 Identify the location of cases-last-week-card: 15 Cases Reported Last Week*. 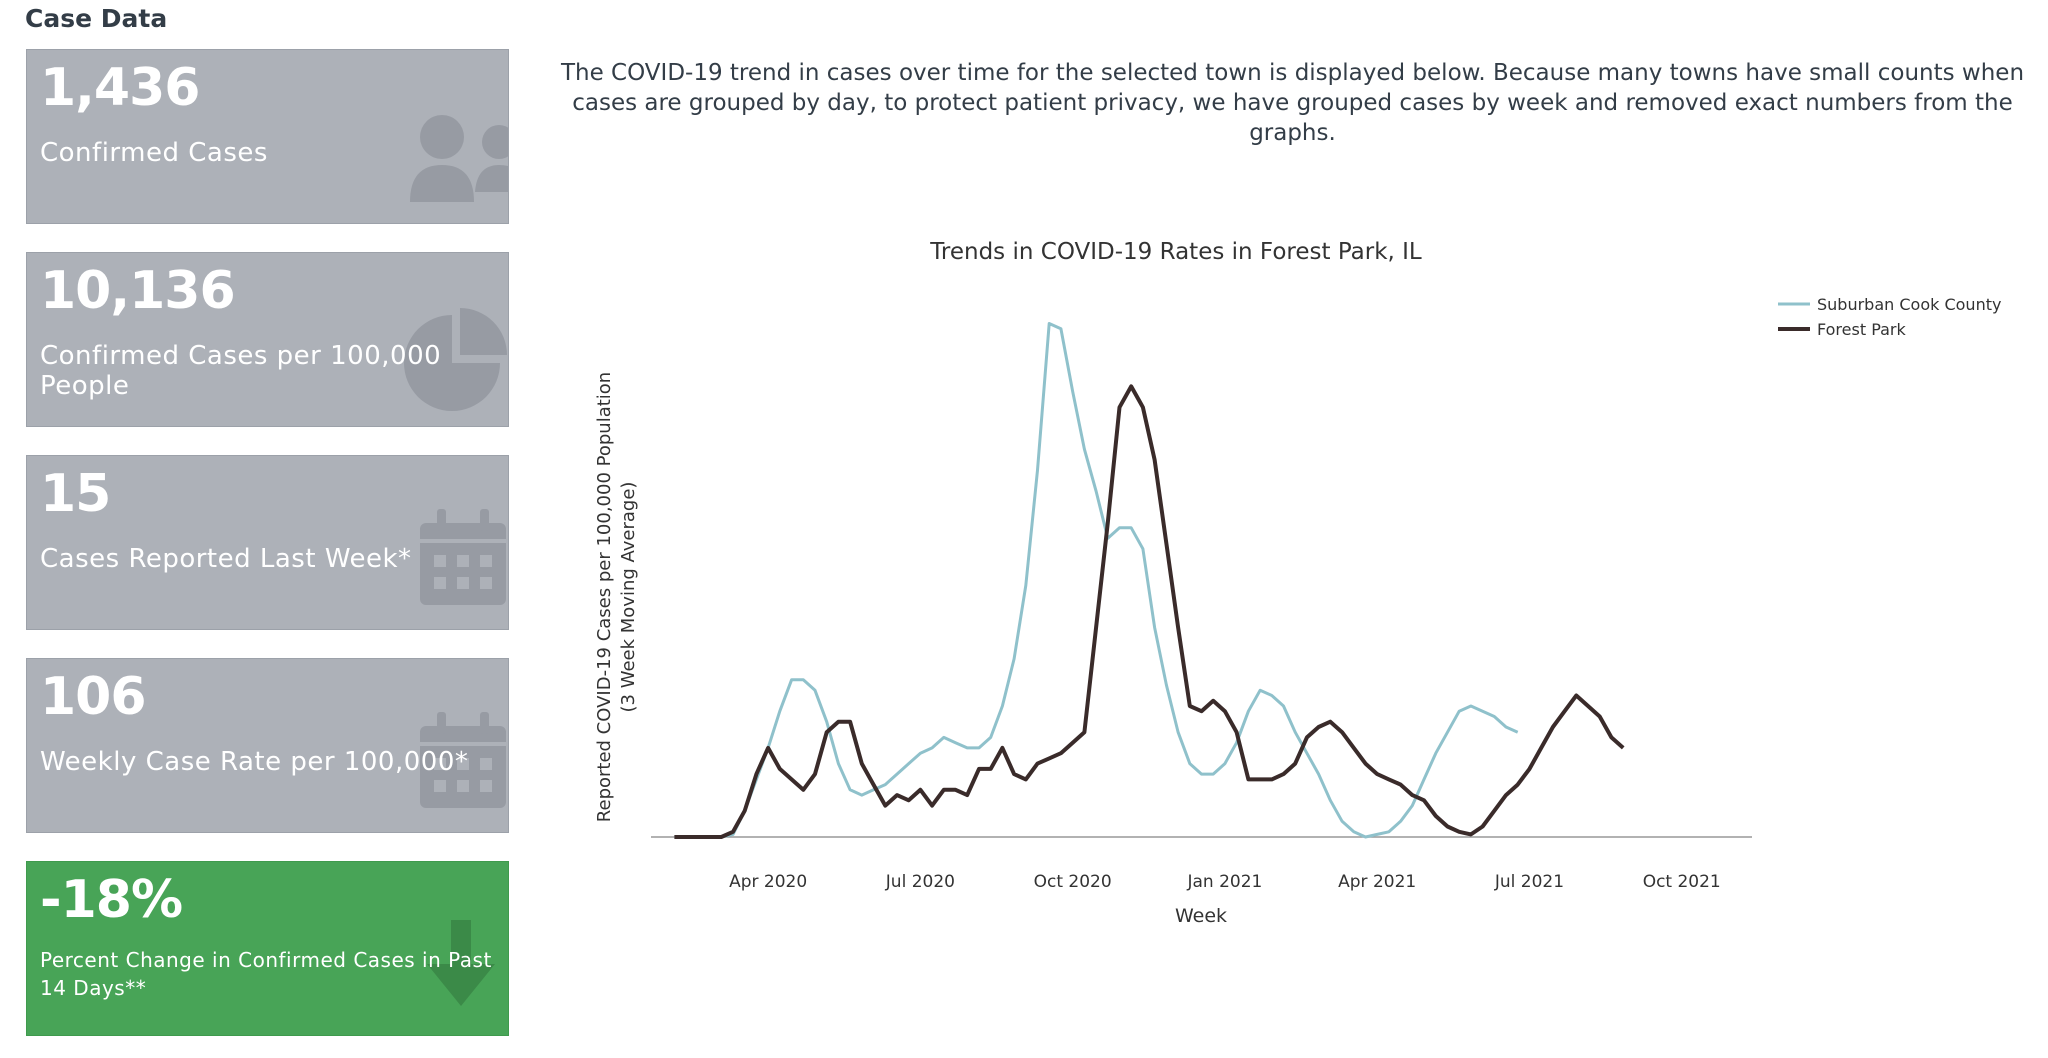
(267, 542).